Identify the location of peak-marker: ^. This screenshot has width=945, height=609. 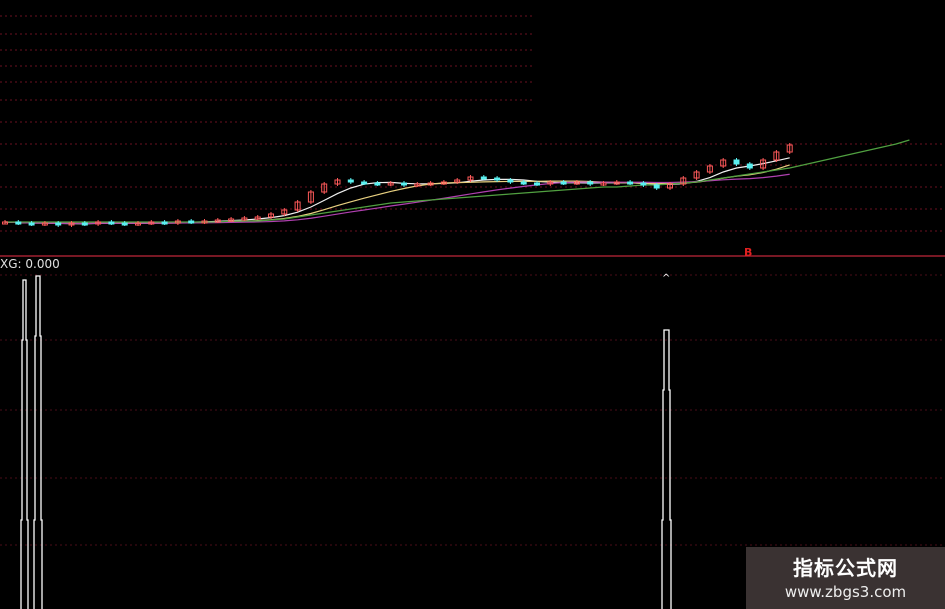
(666, 278).